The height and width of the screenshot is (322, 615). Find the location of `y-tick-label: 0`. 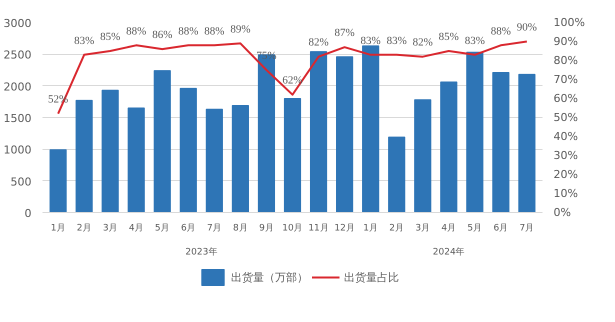

y-tick-label: 0 is located at coordinates (28, 213).